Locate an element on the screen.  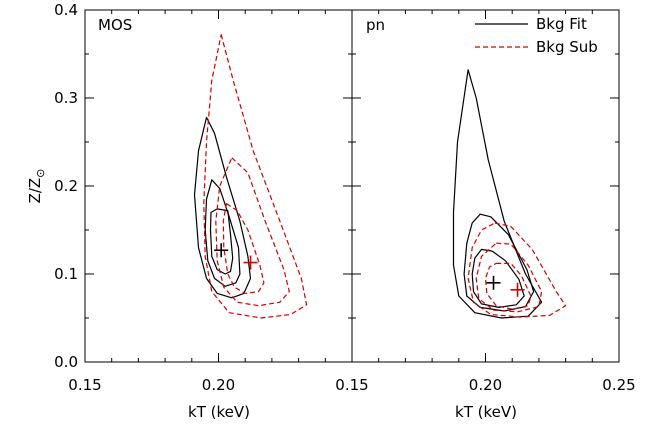
x-tick-label-mos: 0.15 is located at coordinates (84, 385).